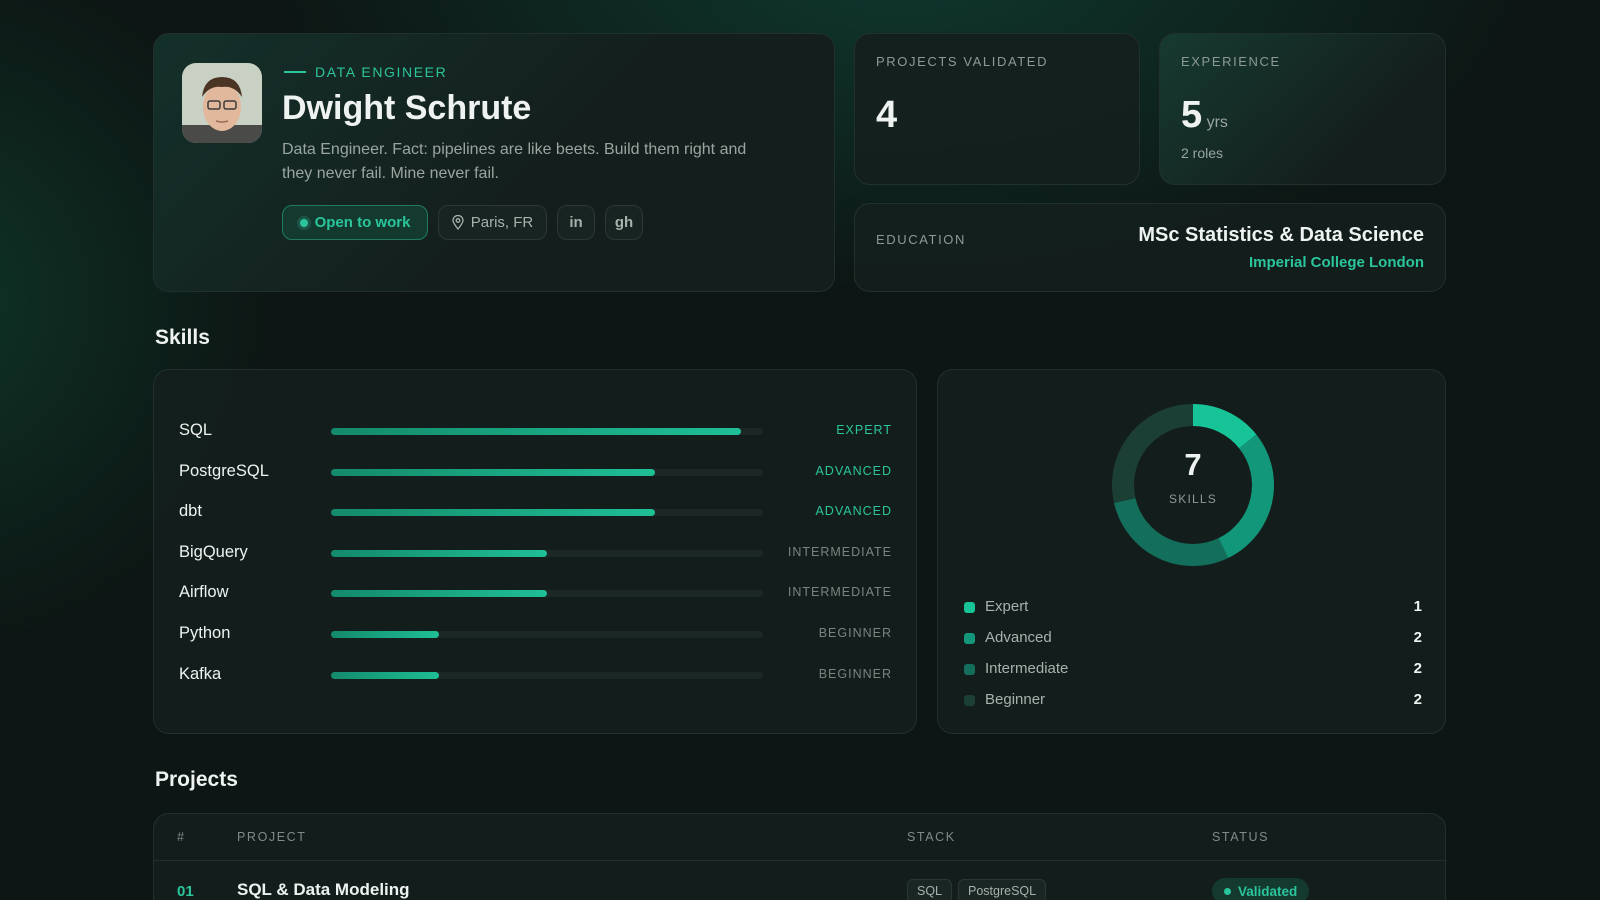 The height and width of the screenshot is (900, 1600). What do you see at coordinates (182, 337) in the screenshot?
I see `section-title: Skills` at bounding box center [182, 337].